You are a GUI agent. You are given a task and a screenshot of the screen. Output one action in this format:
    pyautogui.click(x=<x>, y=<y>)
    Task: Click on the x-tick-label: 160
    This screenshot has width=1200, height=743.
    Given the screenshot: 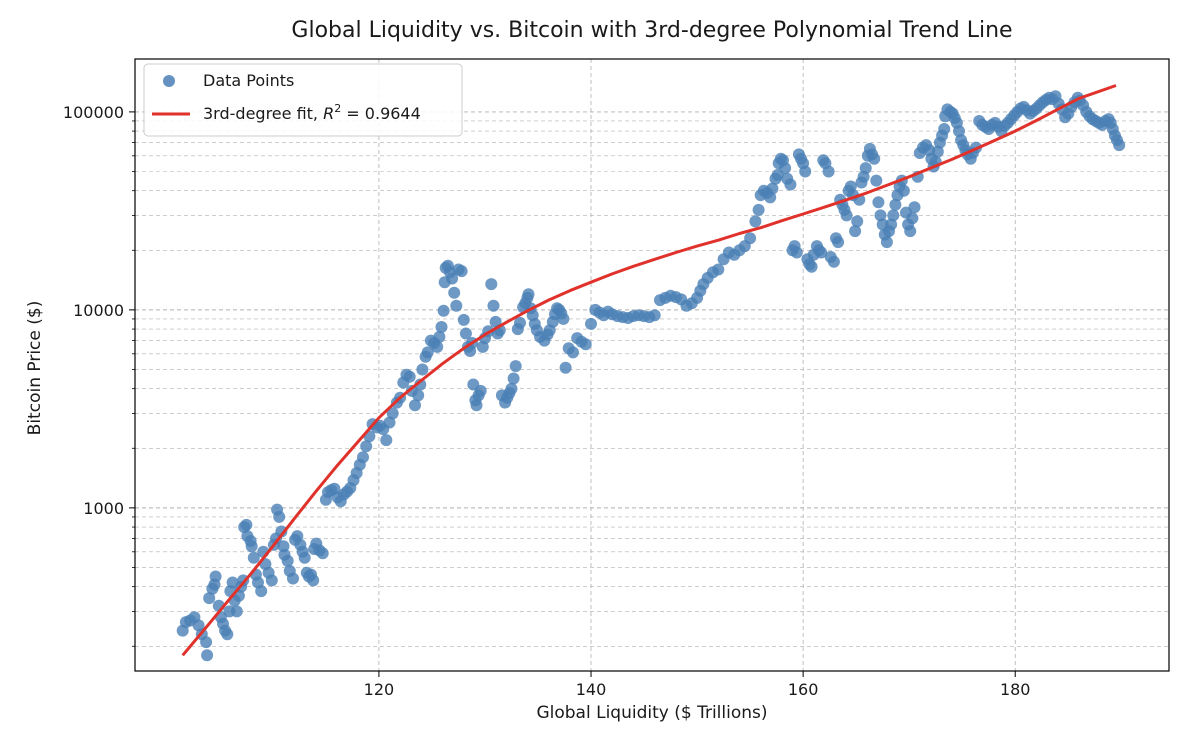 What is the action you would take?
    pyautogui.click(x=803, y=689)
    